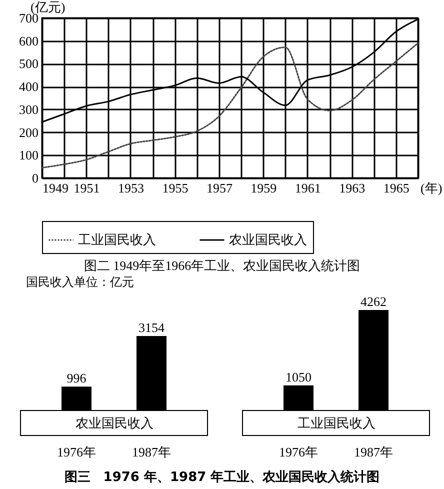 This screenshot has width=444, height=489. Describe the element at coordinates (117, 239) in the screenshot. I see `legend-label: 工业国民收入` at that location.